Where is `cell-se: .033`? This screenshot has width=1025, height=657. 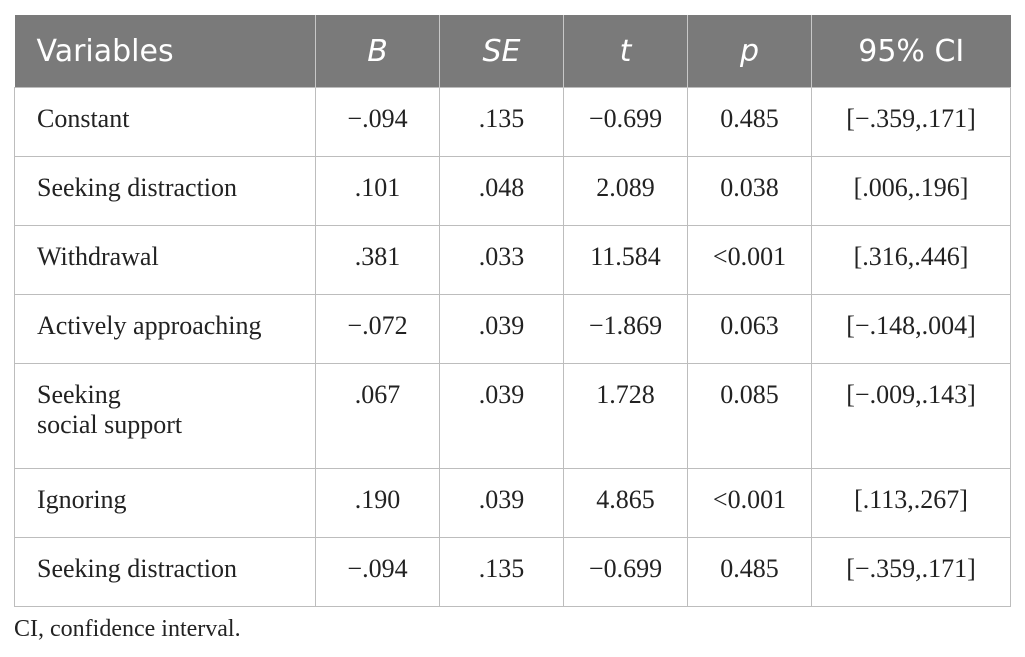
cell-se: .033 is located at coordinates (501, 260).